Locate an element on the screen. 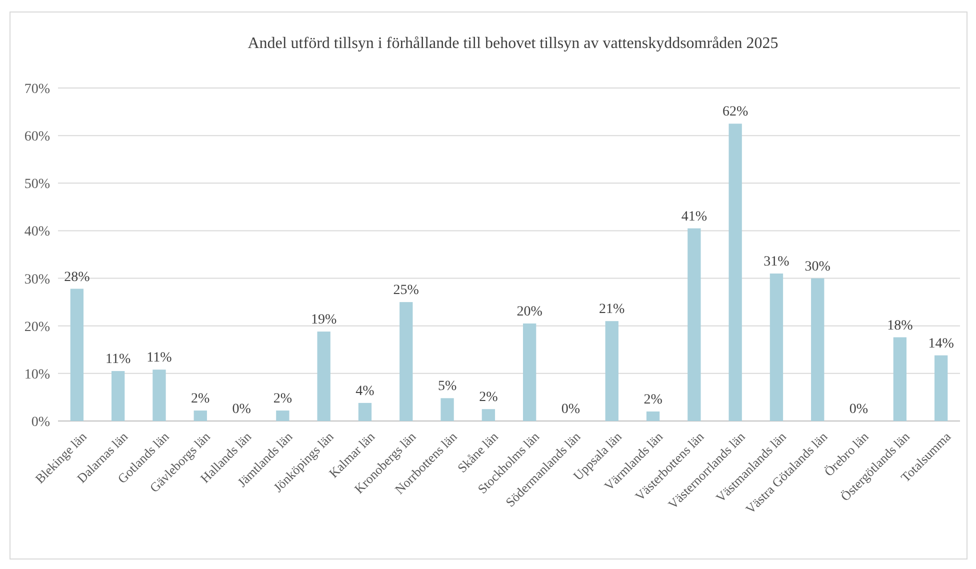  data-label: 31% is located at coordinates (777, 262).